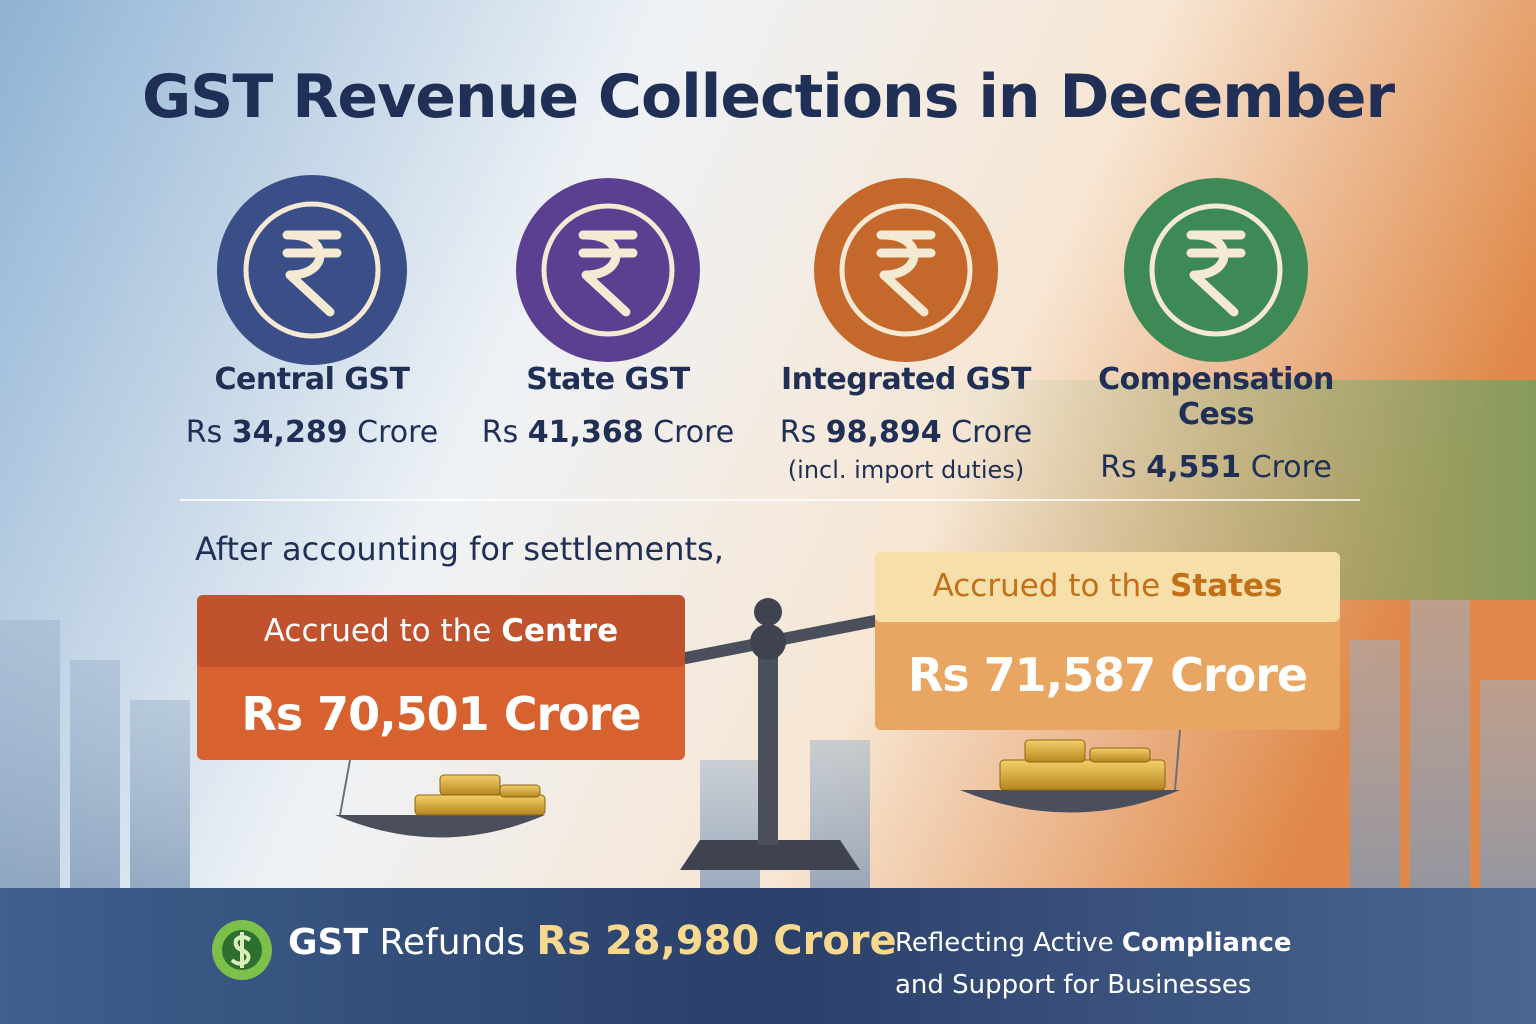 The width and height of the screenshot is (1536, 1024). What do you see at coordinates (242, 950) in the screenshot?
I see `refund-icon` at bounding box center [242, 950].